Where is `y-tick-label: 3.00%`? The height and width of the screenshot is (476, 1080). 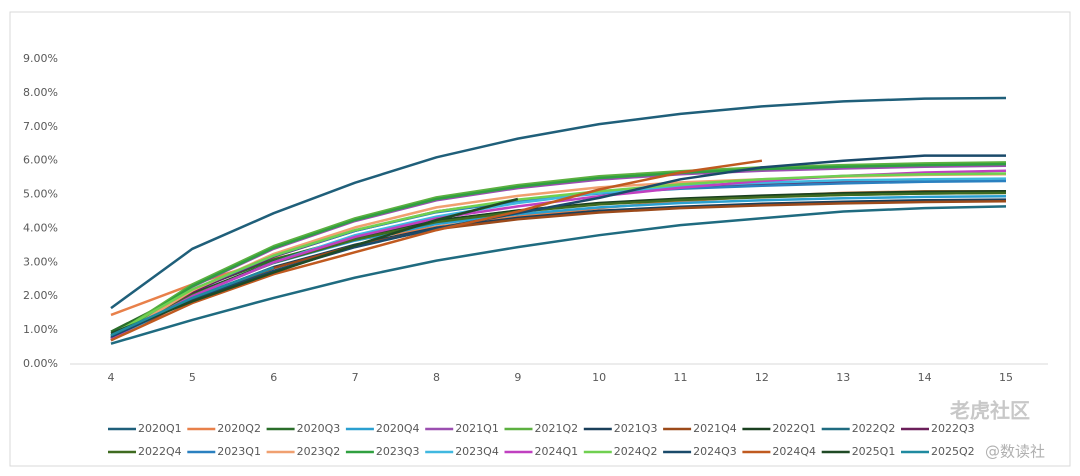 y-tick-label: 3.00% is located at coordinates (40, 261).